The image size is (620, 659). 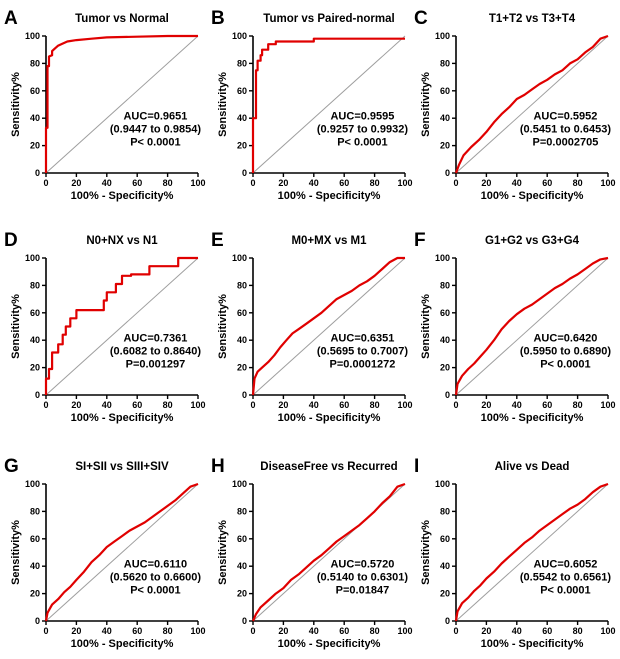 What do you see at coordinates (565, 117) in the screenshot?
I see `auc-value: AUC=0.5952` at bounding box center [565, 117].